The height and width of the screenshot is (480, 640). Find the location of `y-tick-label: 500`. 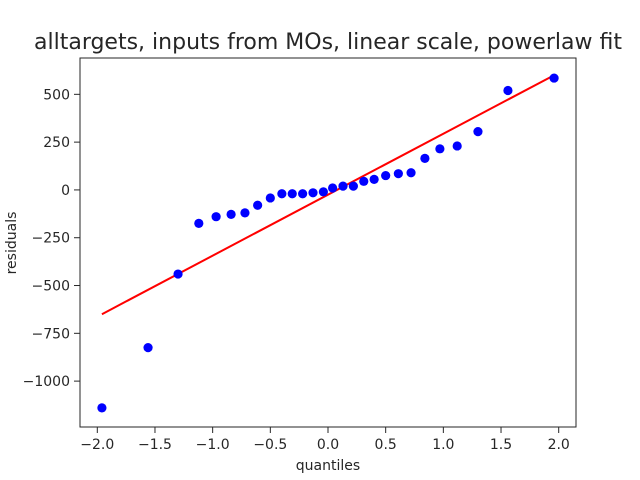

y-tick-label: 500 is located at coordinates (56, 95).